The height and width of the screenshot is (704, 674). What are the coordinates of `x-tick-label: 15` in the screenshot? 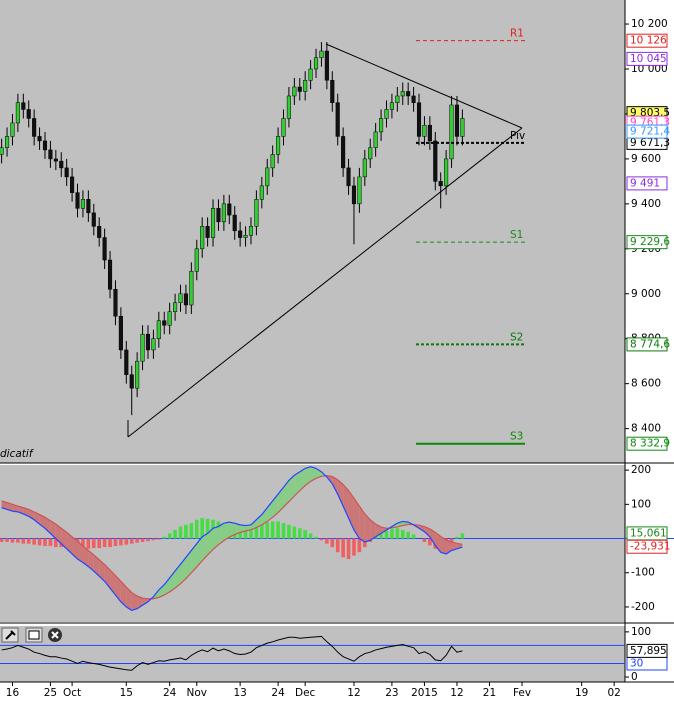 It's located at (126, 693).